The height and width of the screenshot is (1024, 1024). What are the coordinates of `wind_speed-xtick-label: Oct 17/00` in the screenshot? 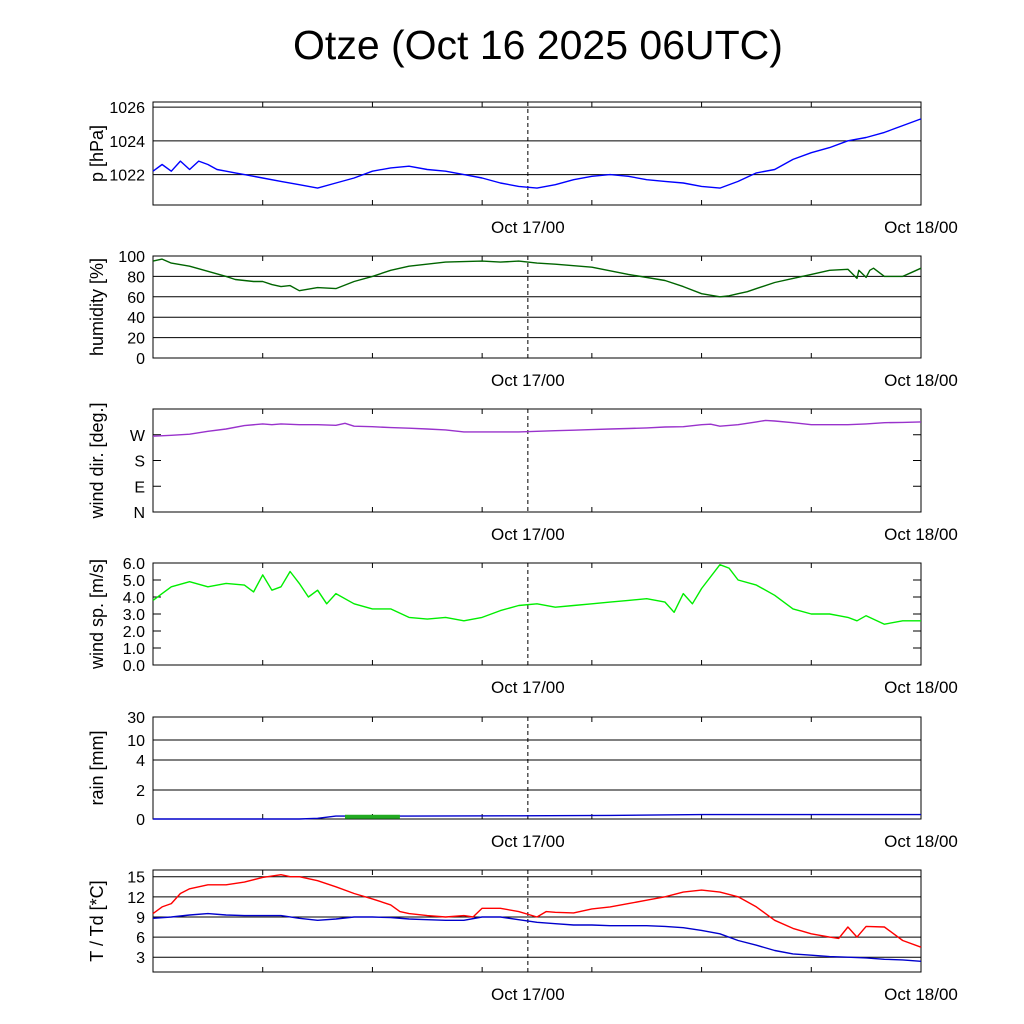 It's located at (528, 687).